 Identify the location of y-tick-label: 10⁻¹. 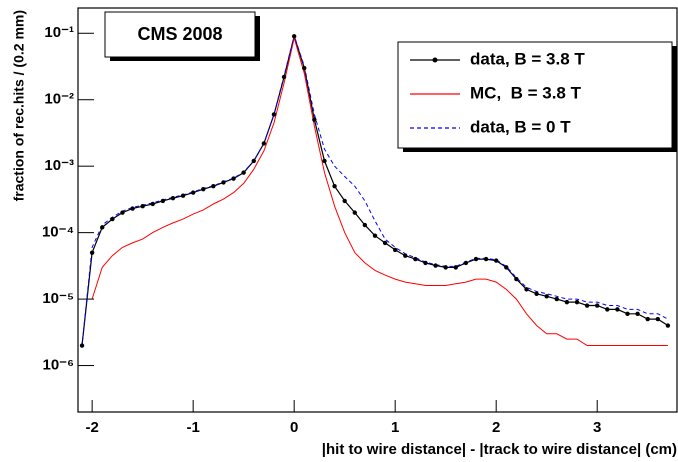
(59, 32).